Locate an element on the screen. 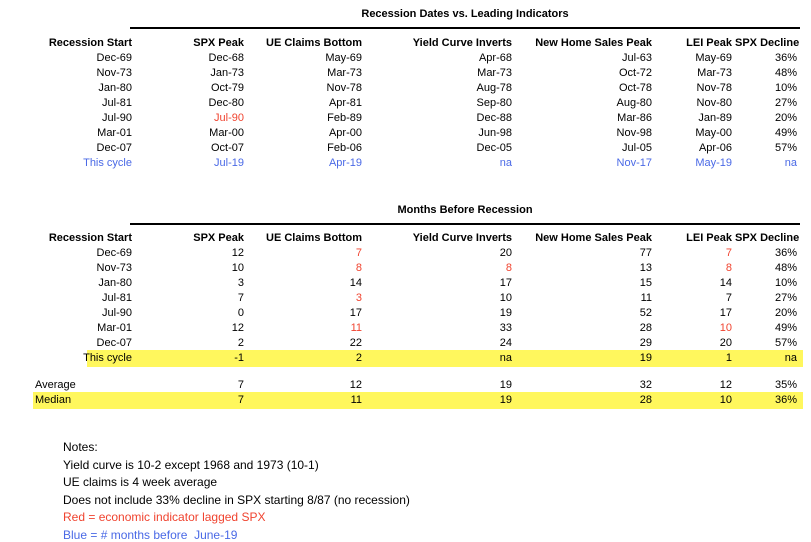 The width and height of the screenshot is (811, 542). cell: Mar-73 is located at coordinates (714, 73).